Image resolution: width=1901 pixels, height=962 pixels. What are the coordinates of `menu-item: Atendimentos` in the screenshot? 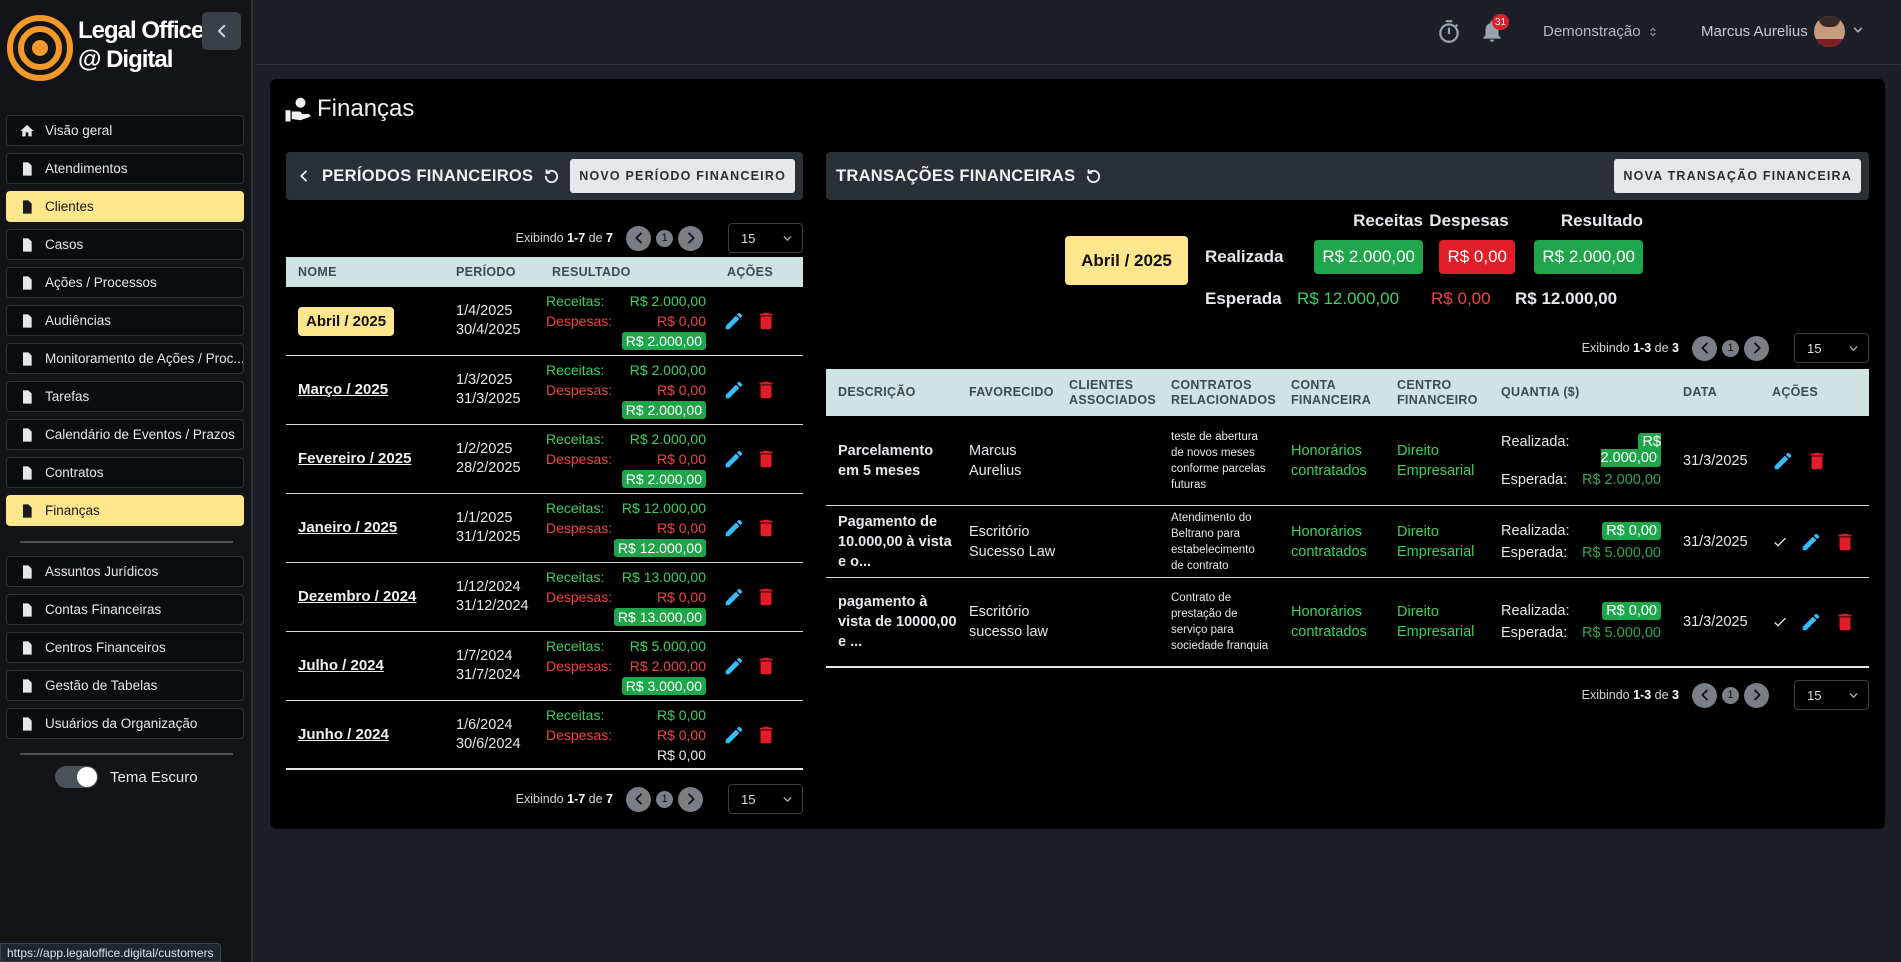 It's located at (125, 168).